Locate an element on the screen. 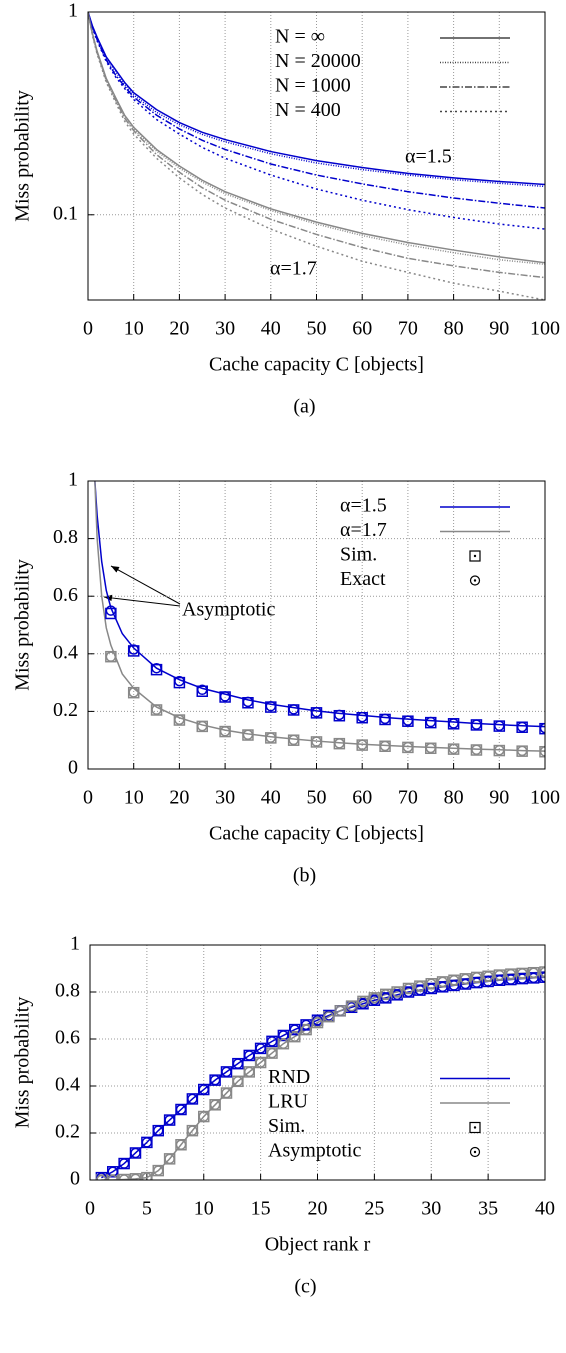 This screenshot has width=566, height=1353. annotation: α=1.7 is located at coordinates (293, 269).